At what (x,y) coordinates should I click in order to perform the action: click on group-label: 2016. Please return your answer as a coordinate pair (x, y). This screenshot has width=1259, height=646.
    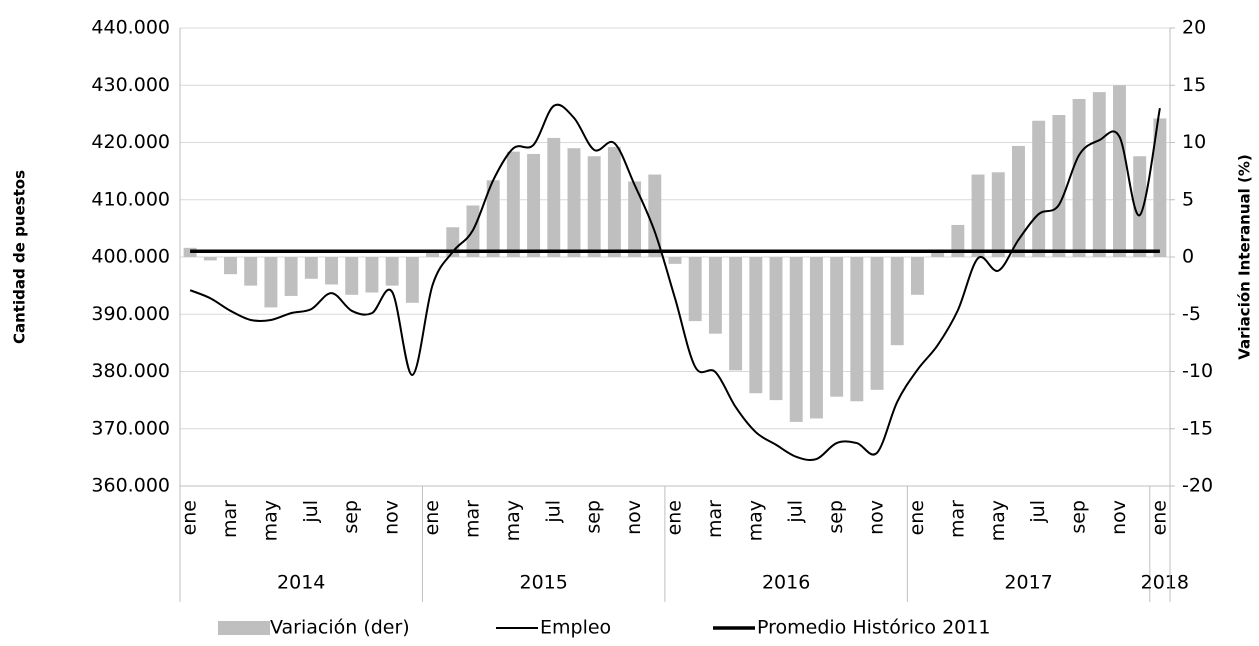
    Looking at the image, I should click on (786, 583).